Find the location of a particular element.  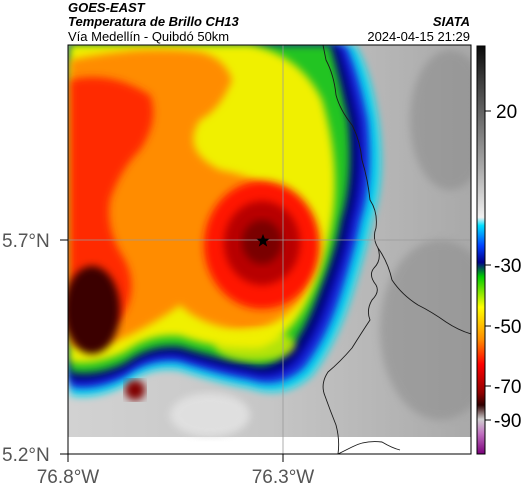

lat-label-5.7: 5.7°N is located at coordinates (26, 241).